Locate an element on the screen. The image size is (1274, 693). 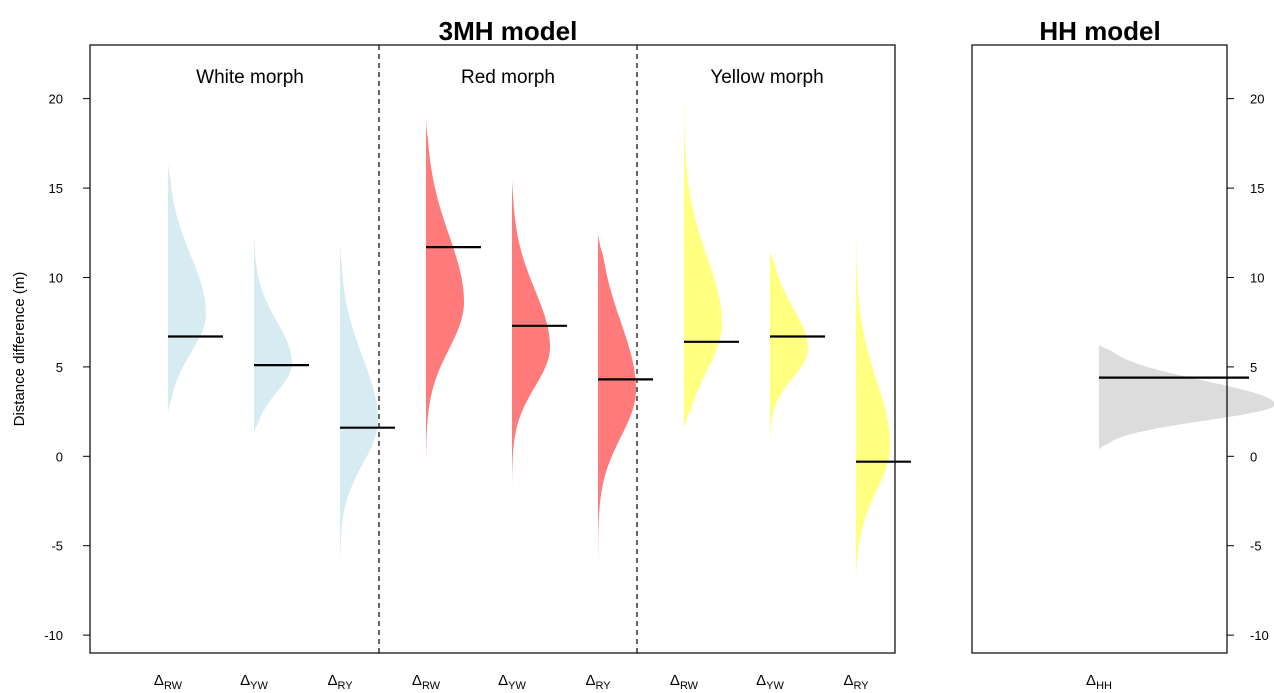
y-tick-label-right--5: -5 is located at coordinates (1256, 546).